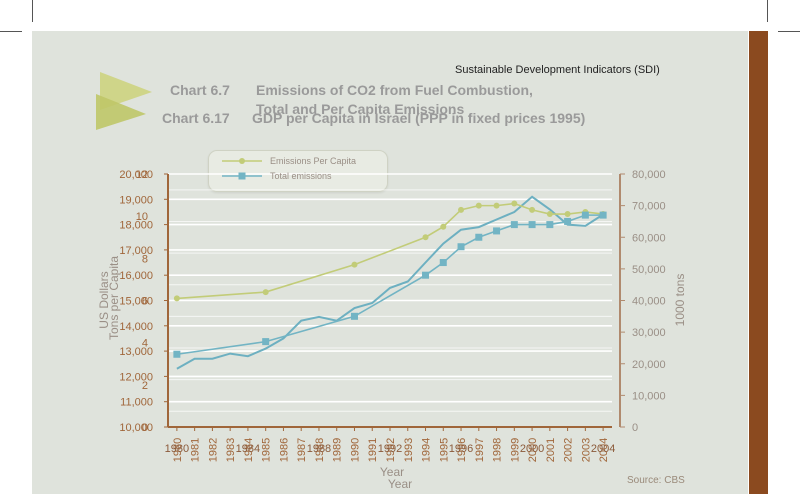 This screenshot has height=494, width=800. What do you see at coordinates (313, 161) in the screenshot?
I see `legend-label-emissions-per-capita: Emissions Per Capita` at bounding box center [313, 161].